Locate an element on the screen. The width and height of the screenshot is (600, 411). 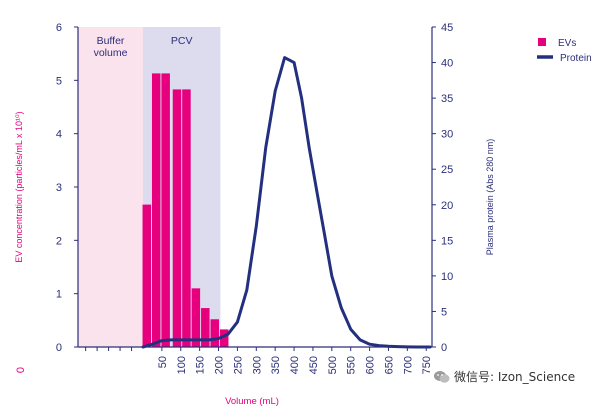
left-tick-label: 3 is located at coordinates (59, 188).